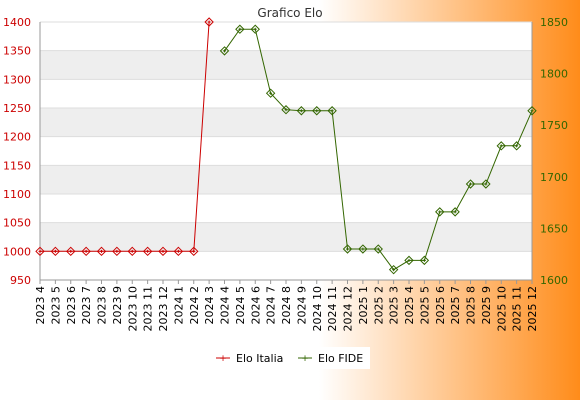  What do you see at coordinates (394, 305) in the screenshot?
I see `x-tick-label: 2025 3` at bounding box center [394, 305].